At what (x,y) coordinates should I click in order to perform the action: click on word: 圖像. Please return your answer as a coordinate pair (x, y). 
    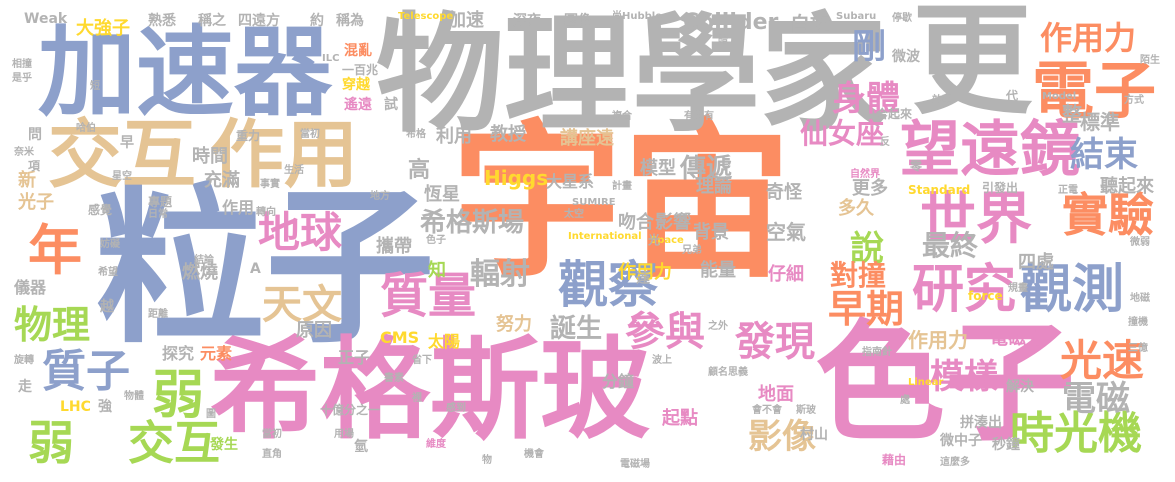
    Looking at the image, I should click on (578, 21).